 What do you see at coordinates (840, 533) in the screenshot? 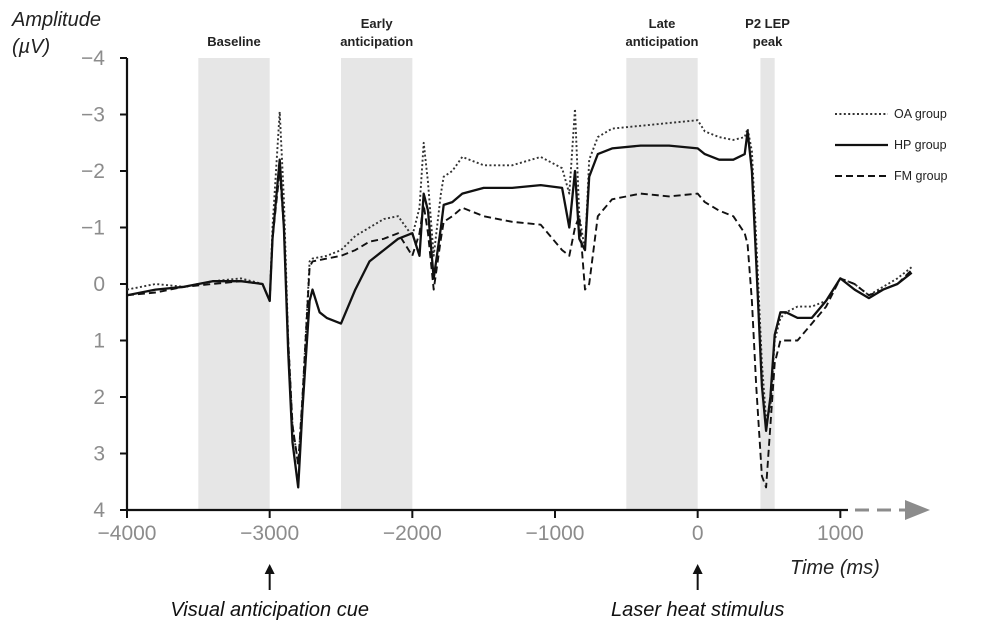
I see `x-tick-label: 1000` at bounding box center [840, 533].